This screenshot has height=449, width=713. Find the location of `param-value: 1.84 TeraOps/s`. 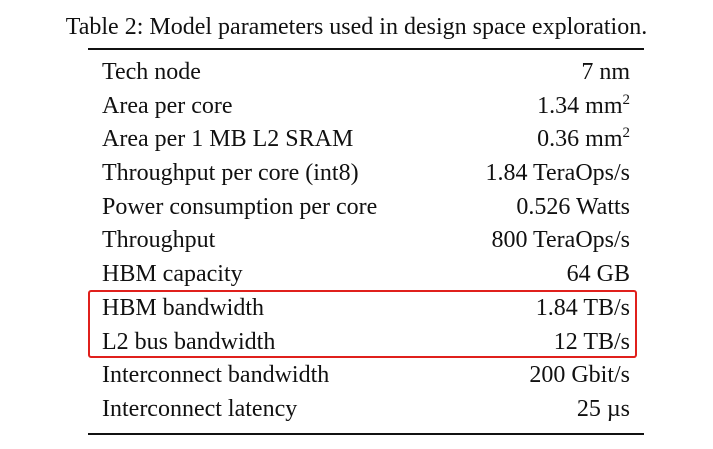

param-value: 1.84 TeraOps/s is located at coordinates (557, 173).